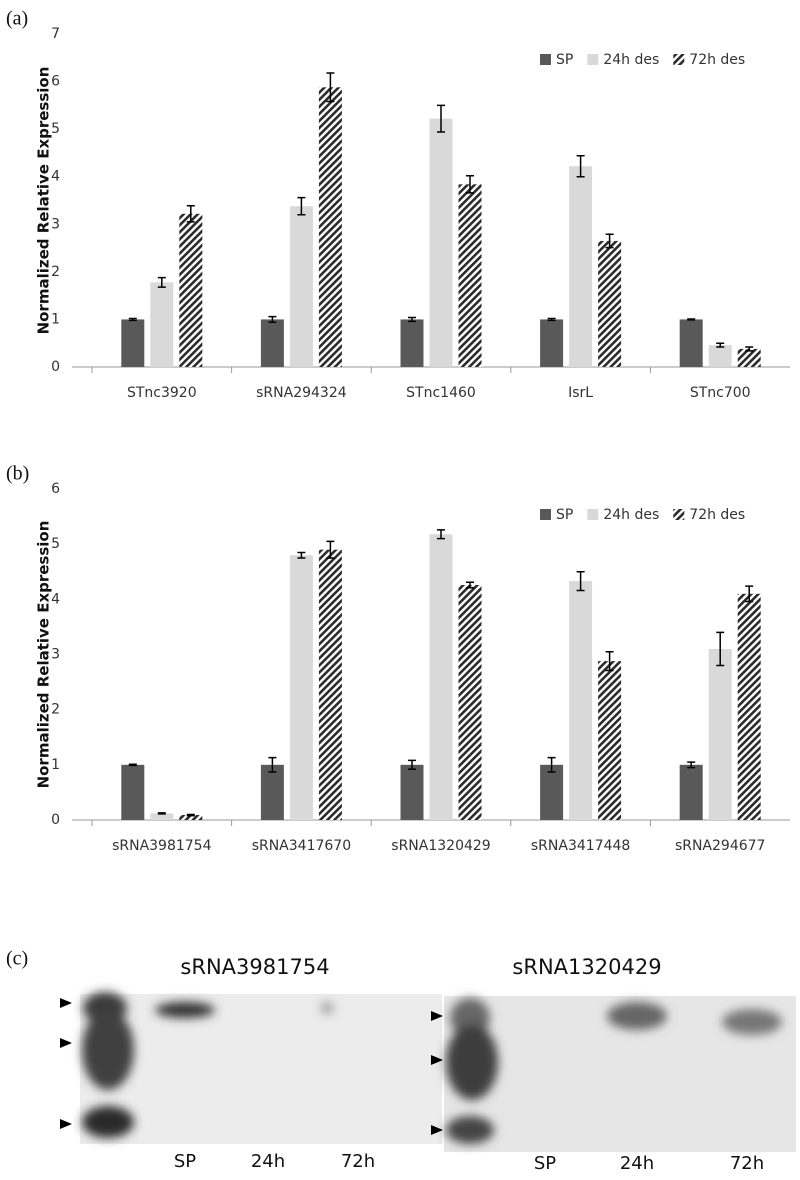  What do you see at coordinates (254, 967) in the screenshot?
I see `blot-title: sRNA3981754` at bounding box center [254, 967].